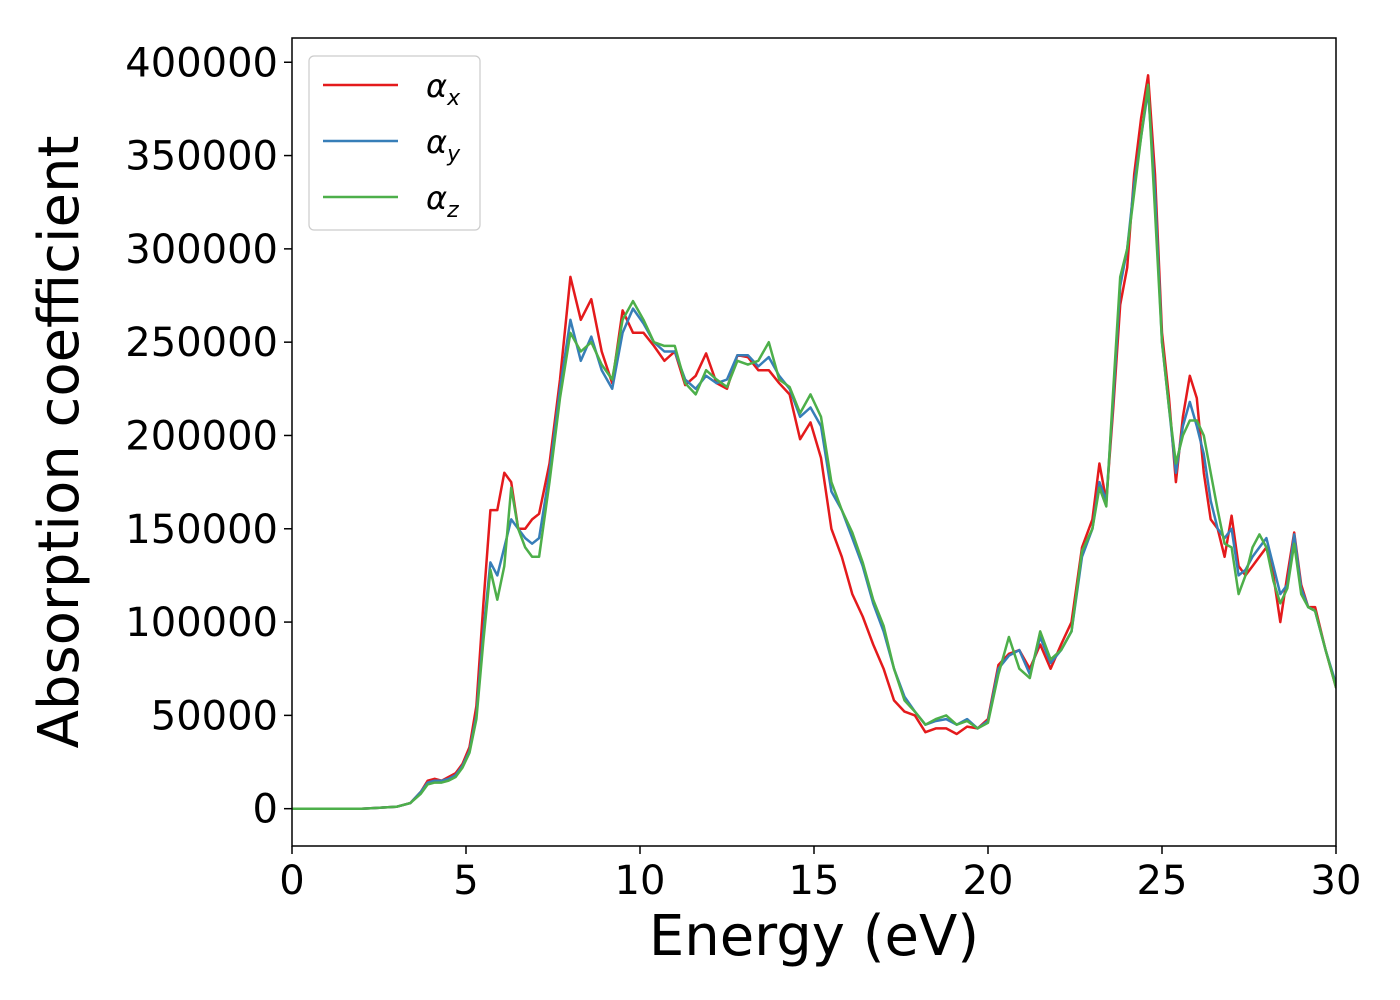 Image resolution: width=1400 pixels, height=1000 pixels. Describe the element at coordinates (201, 250) in the screenshot. I see `y-tick-label: 300000` at that location.